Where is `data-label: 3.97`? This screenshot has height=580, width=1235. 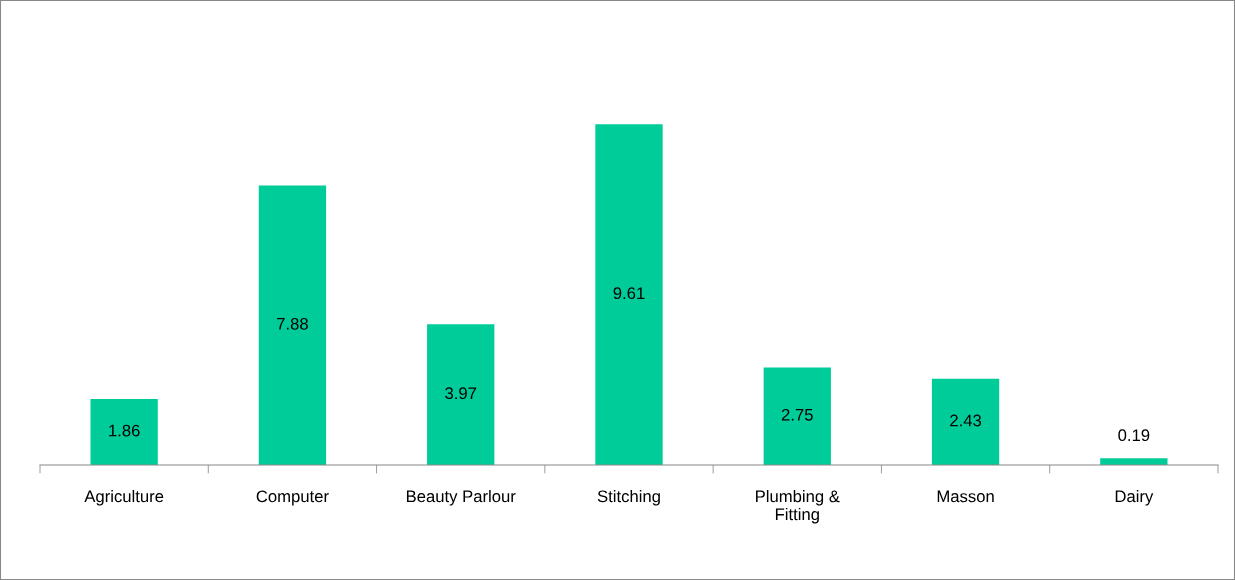
data-label: 3.97 is located at coordinates (461, 393).